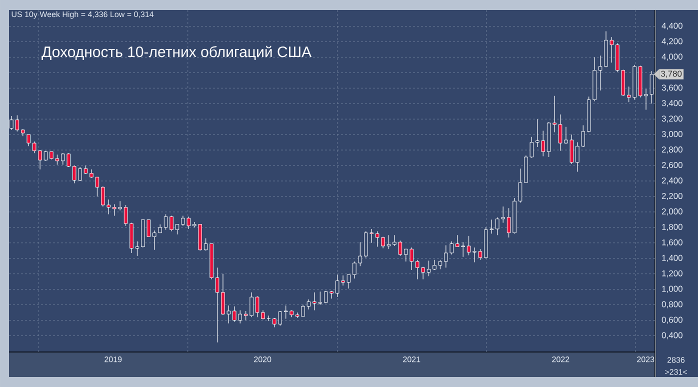 This screenshot has height=387, width=698. Describe the element at coordinates (672, 119) in the screenshot. I see `y-tick-label: 3,200` at that location.